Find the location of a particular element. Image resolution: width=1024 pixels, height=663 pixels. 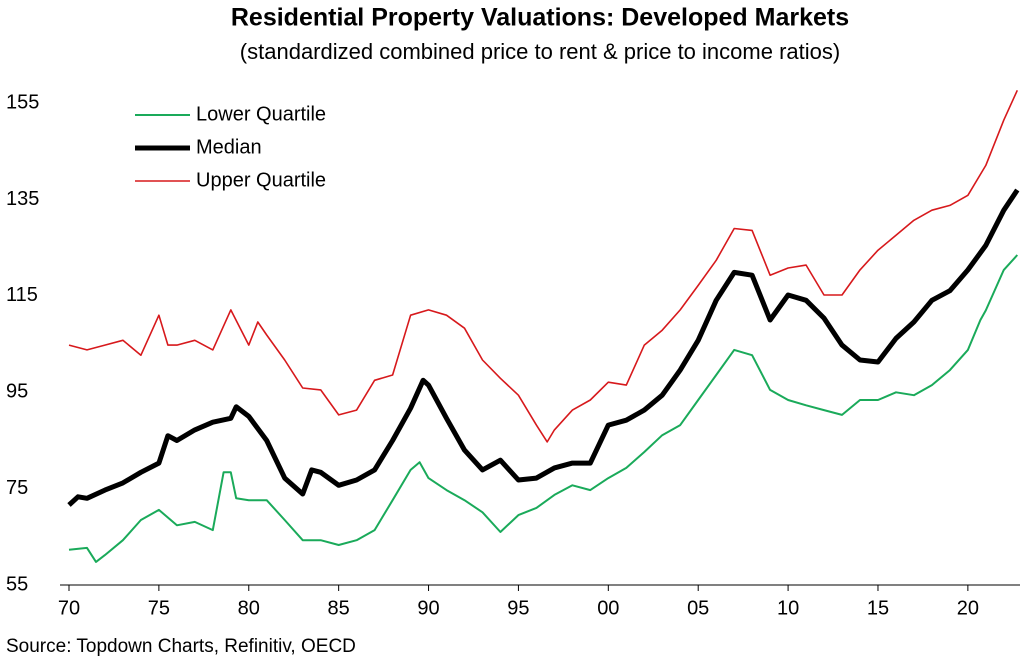

source: Source: Topdown Charts, Refinitiv, OECD is located at coordinates (181, 646).